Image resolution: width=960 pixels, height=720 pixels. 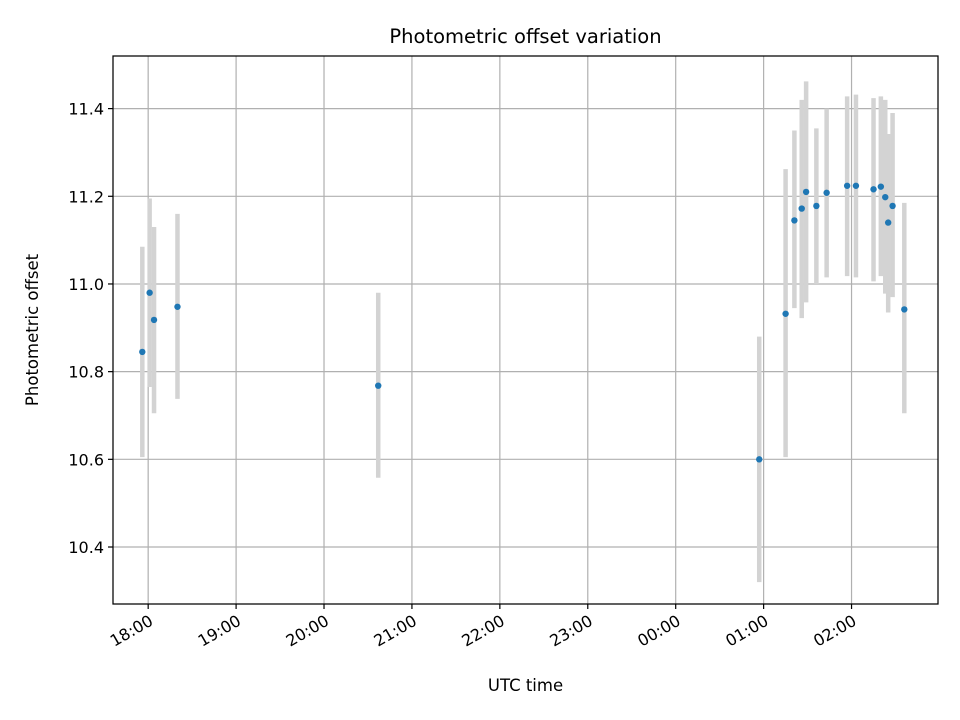 What do you see at coordinates (86, 547) in the screenshot?
I see `y-tick-label: 10.4` at bounding box center [86, 547].